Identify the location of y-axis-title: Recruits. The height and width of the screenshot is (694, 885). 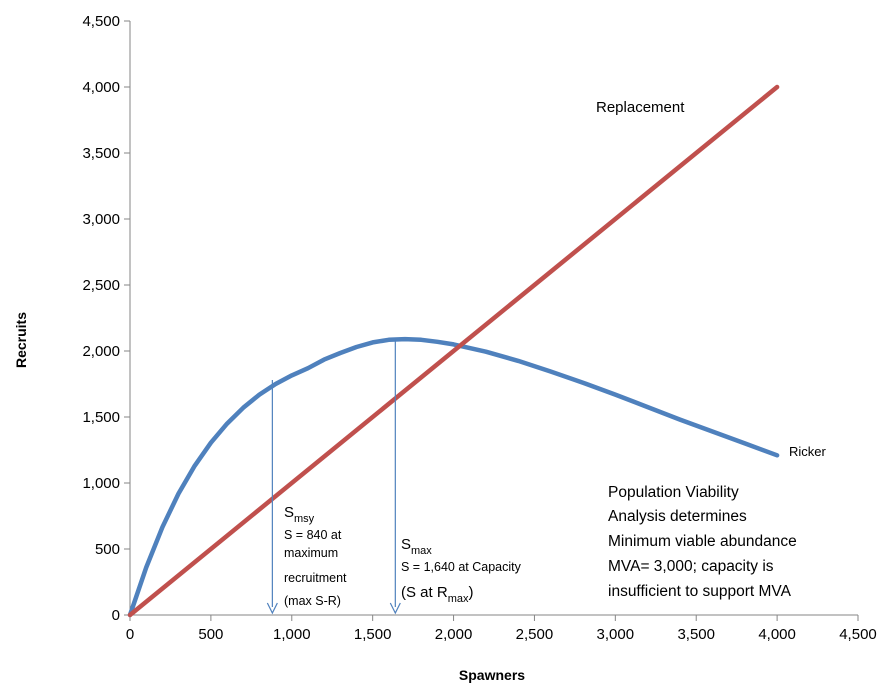
(21, 340).